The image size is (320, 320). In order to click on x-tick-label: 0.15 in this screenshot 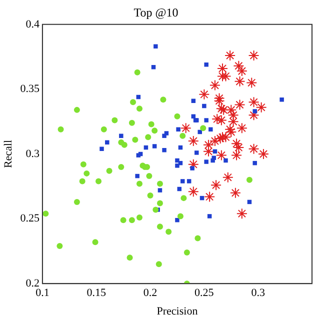, I will do `click(96, 293)`.